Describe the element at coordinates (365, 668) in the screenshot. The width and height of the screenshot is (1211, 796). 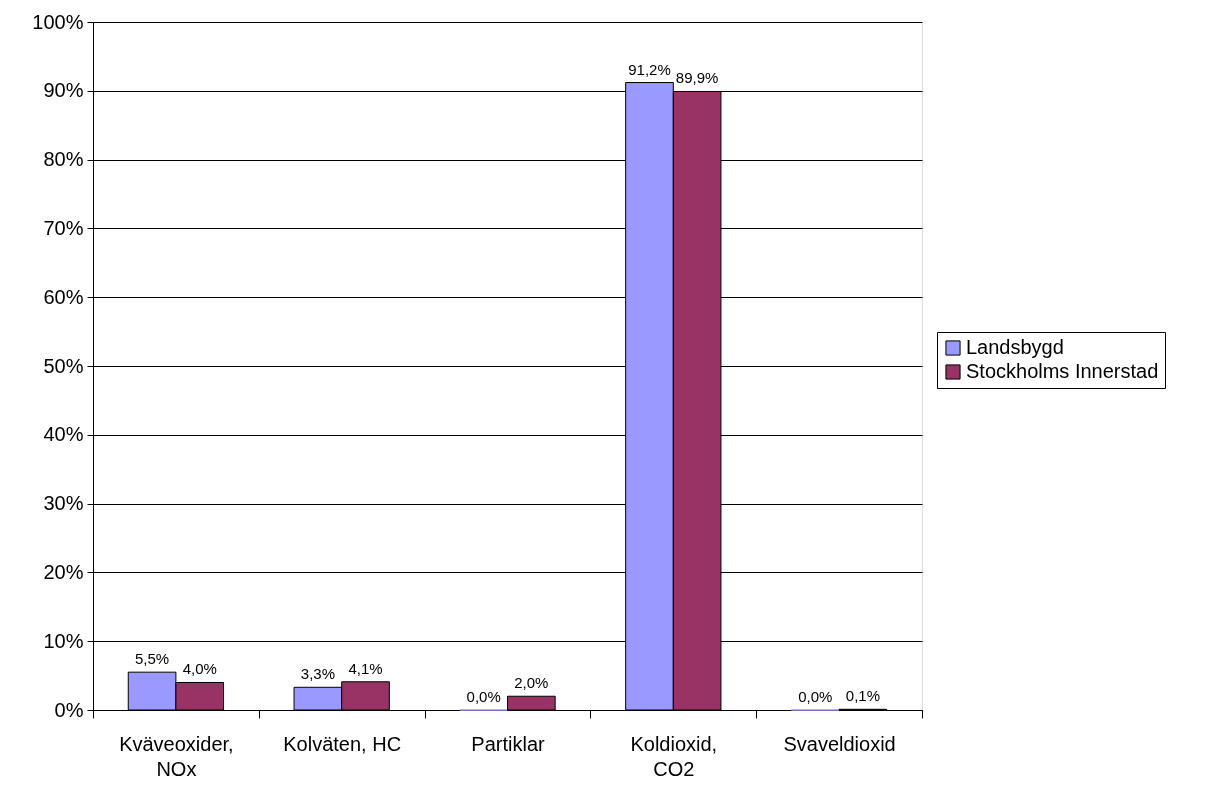
I see `data-label: 4,1%` at that location.